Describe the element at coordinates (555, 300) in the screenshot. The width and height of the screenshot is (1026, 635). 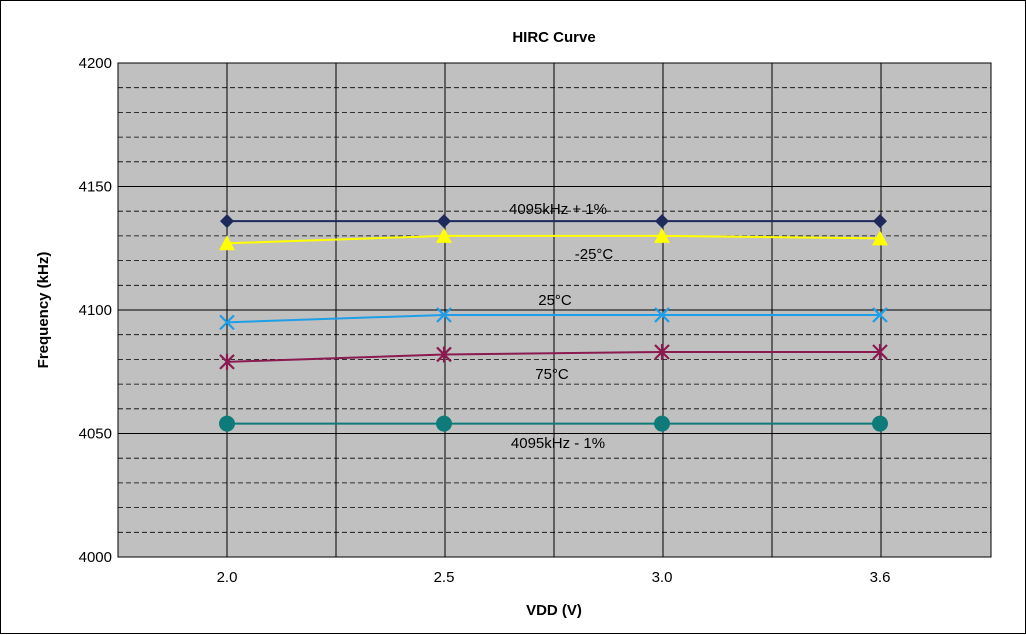
I see `annotation-25c: 25°C` at that location.